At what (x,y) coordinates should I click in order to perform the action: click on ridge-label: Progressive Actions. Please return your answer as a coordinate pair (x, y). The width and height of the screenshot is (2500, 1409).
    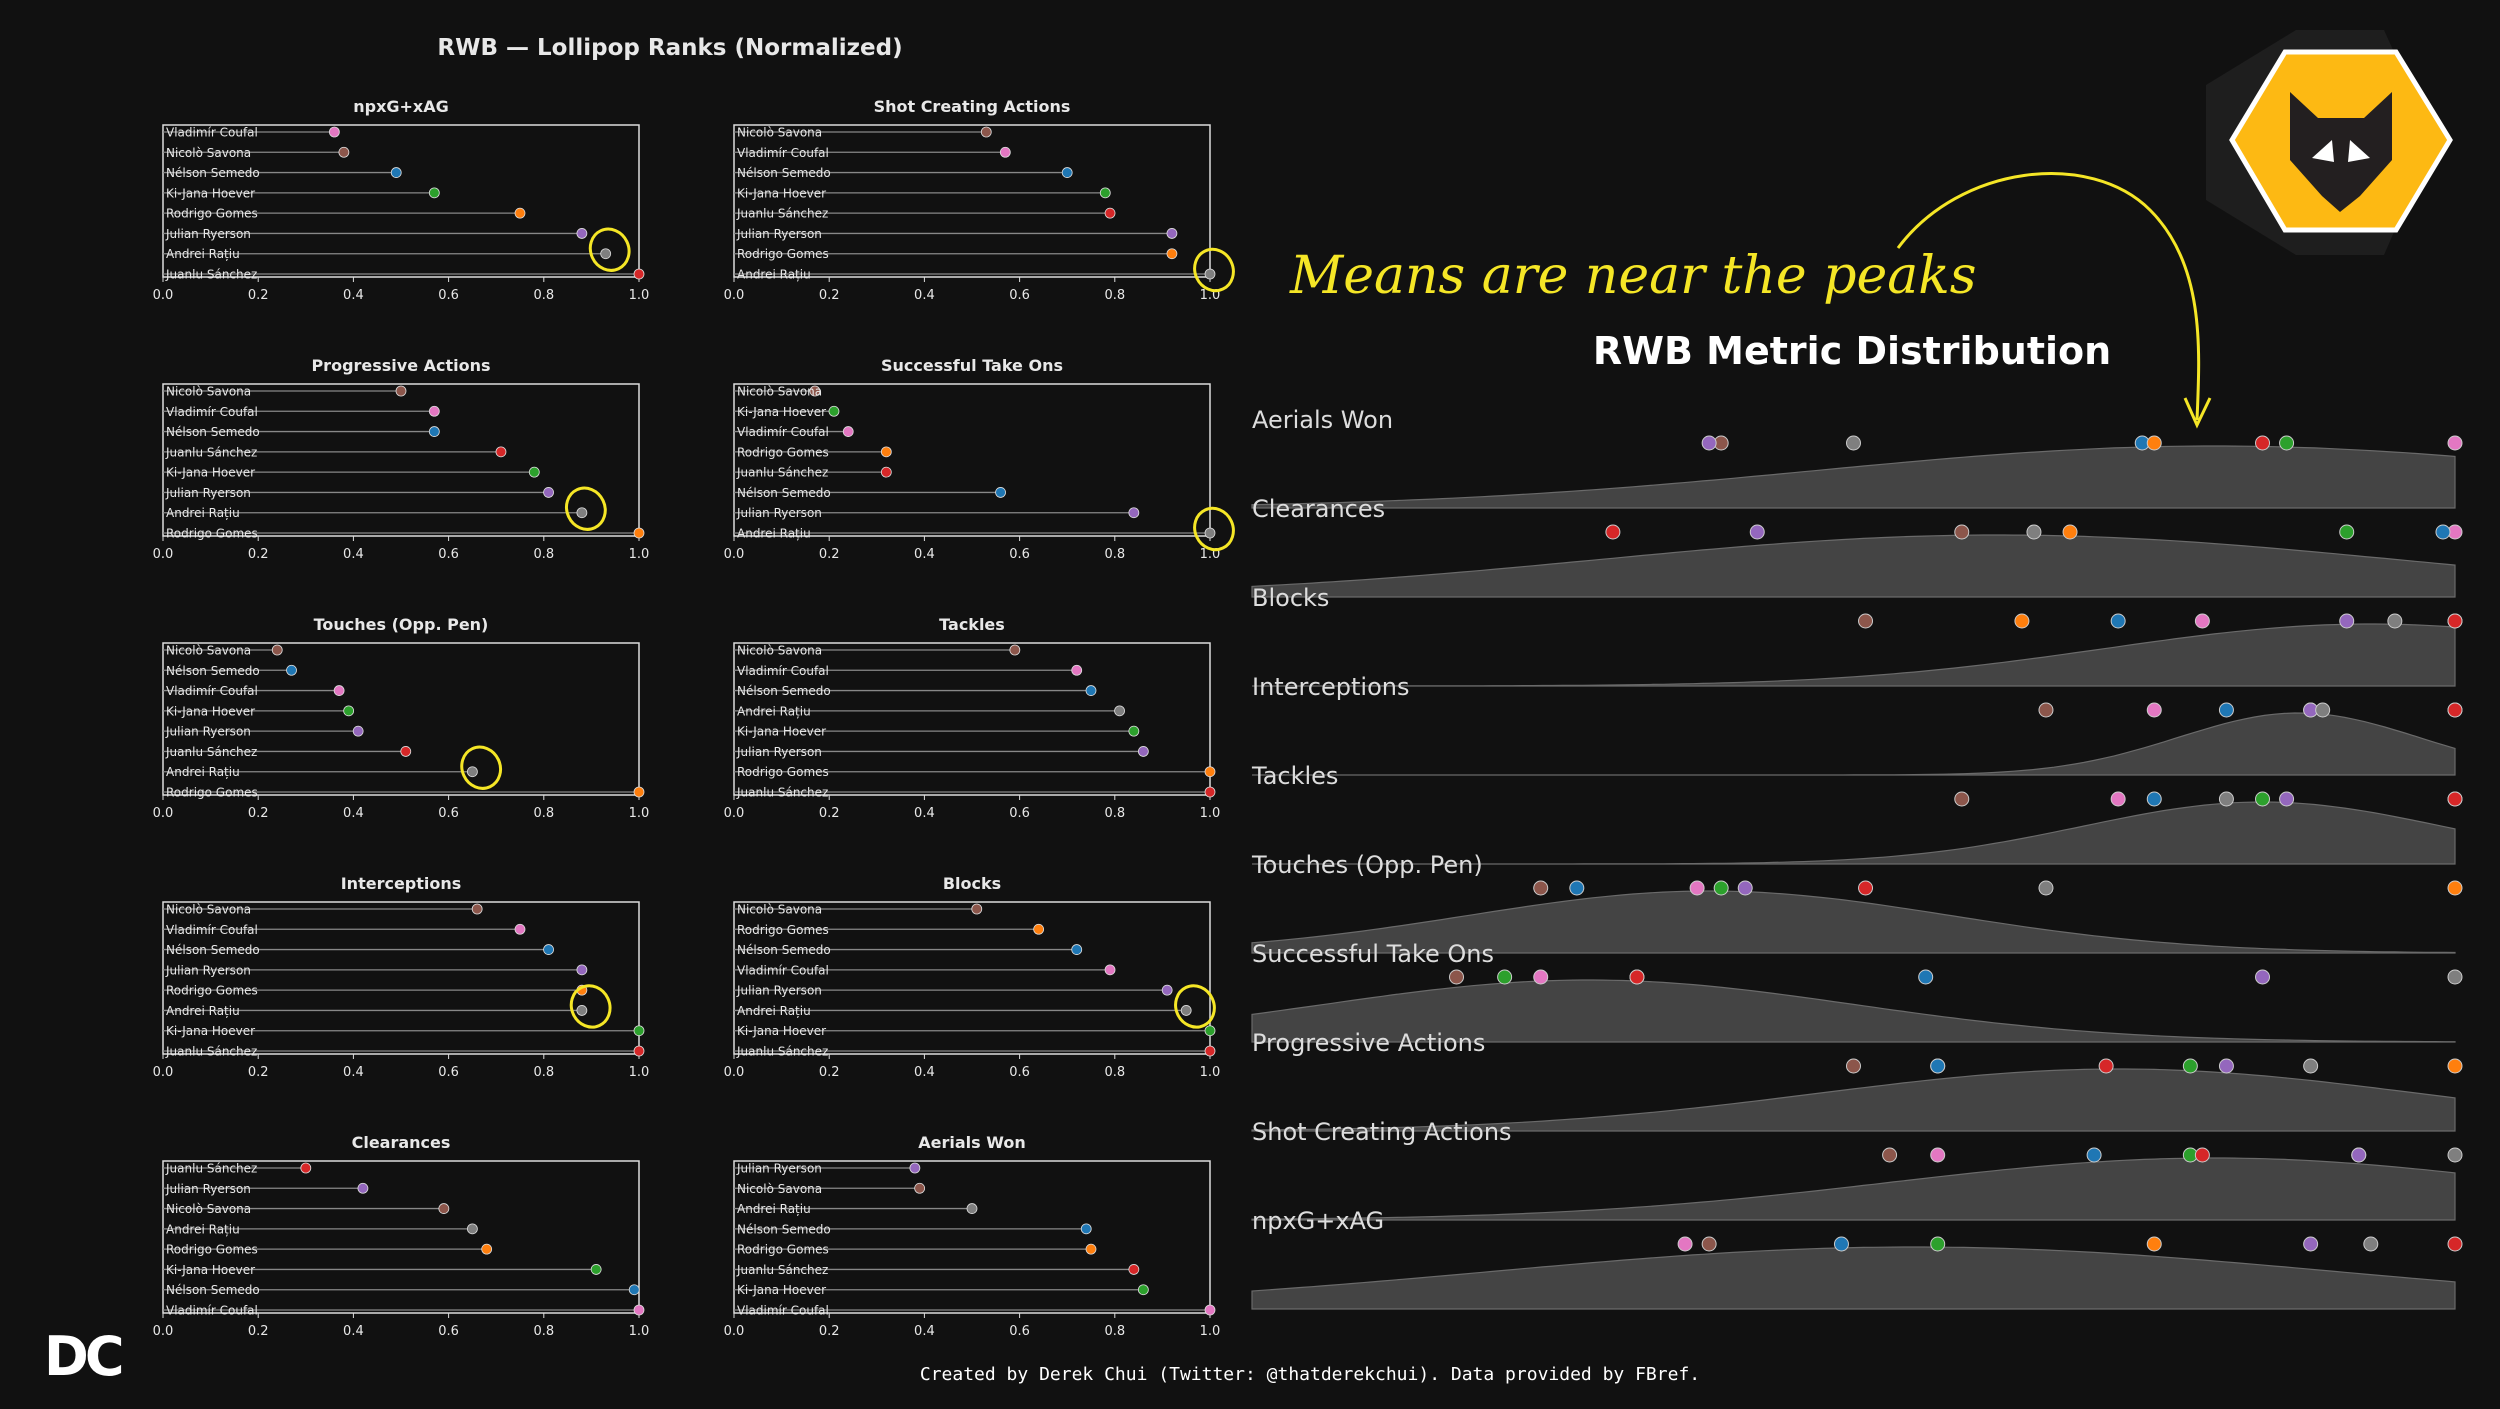
    Looking at the image, I should click on (1368, 1043).